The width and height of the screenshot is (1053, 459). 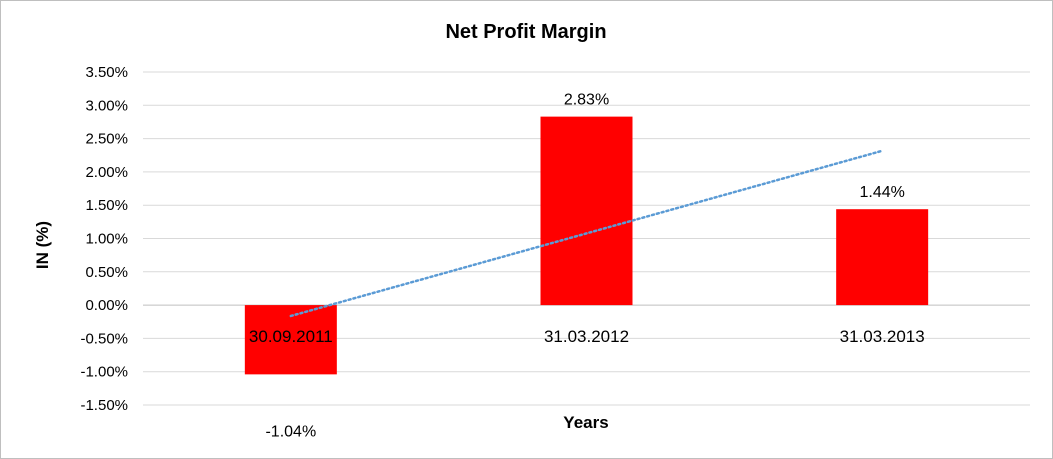 I want to click on data-label: 1.44%, so click(x=881, y=192).